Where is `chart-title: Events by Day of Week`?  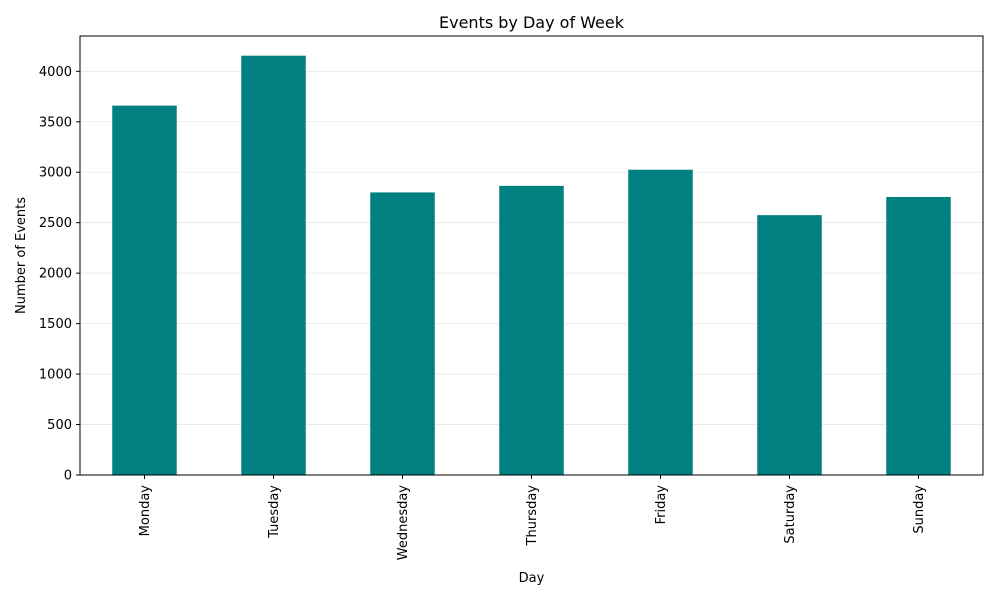
chart-title: Events by Day of Week is located at coordinates (532, 22).